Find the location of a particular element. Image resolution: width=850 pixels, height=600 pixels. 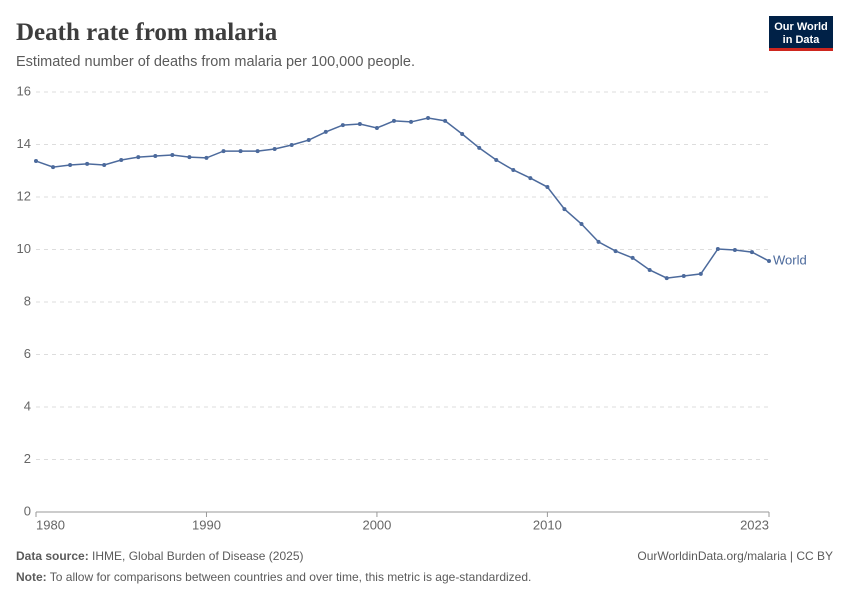

logo-box is located at coordinates (801, 32).